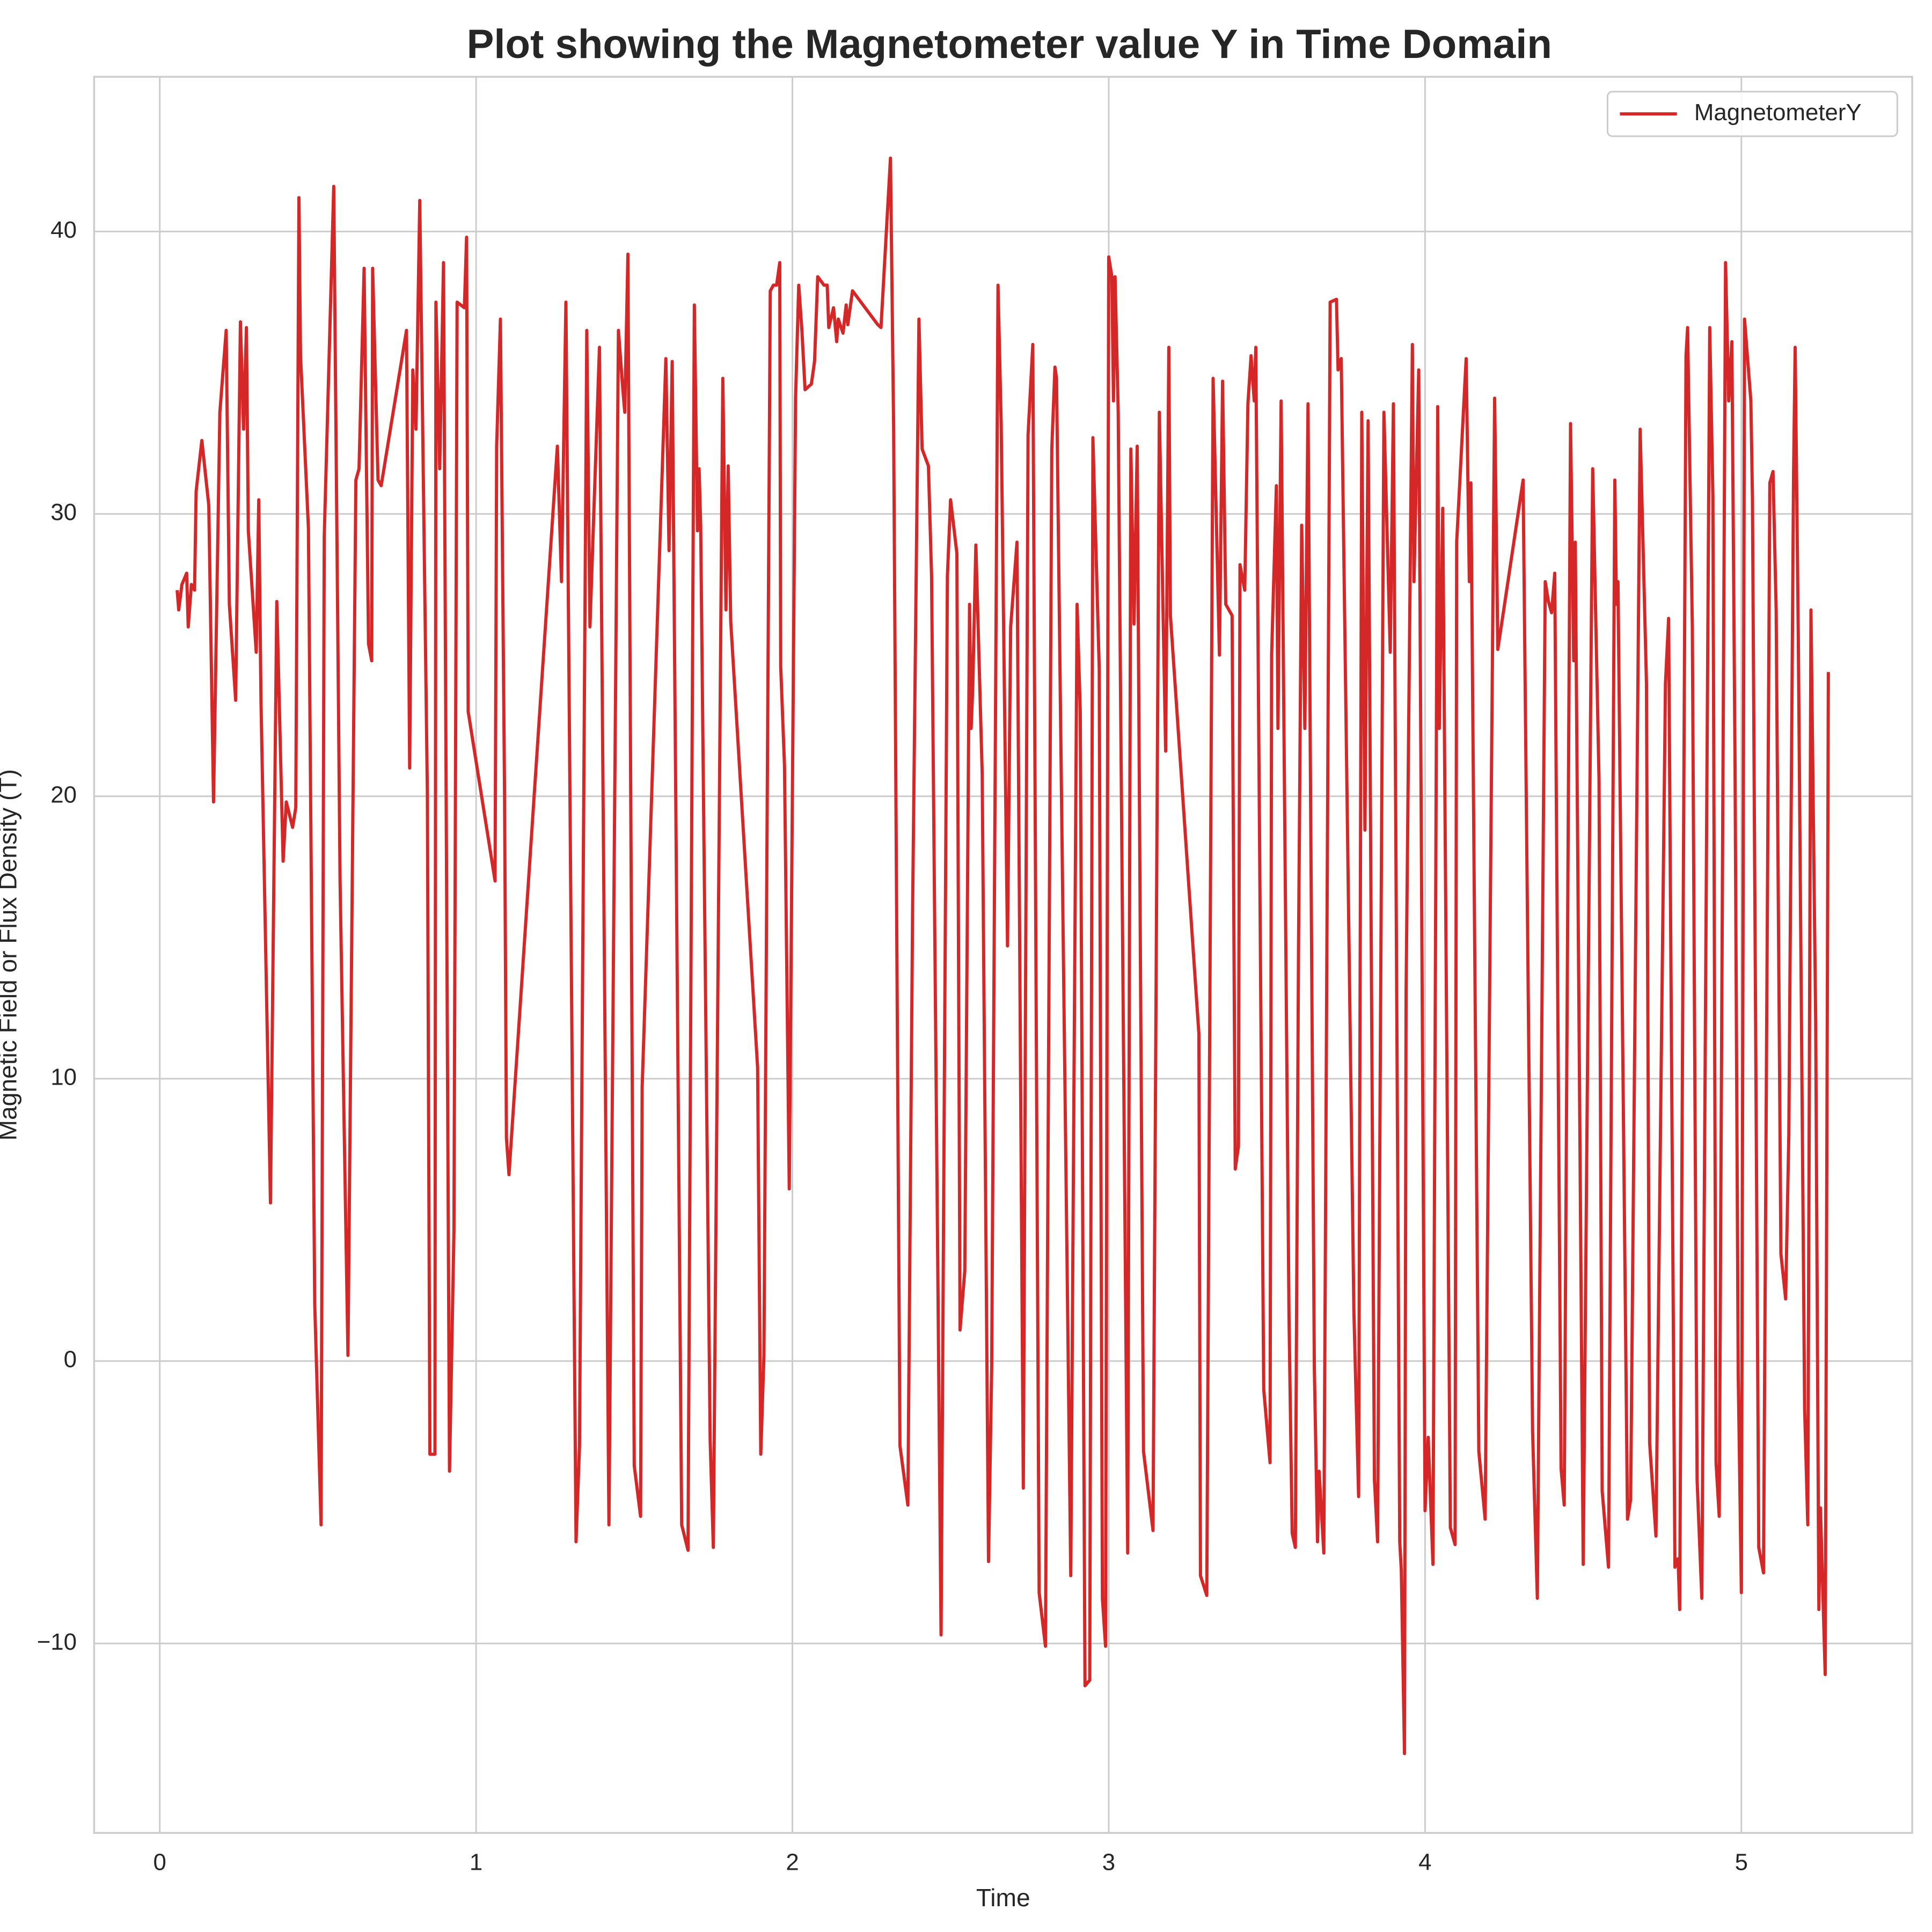  I want to click on x-tick-label: 0, so click(159, 1862).